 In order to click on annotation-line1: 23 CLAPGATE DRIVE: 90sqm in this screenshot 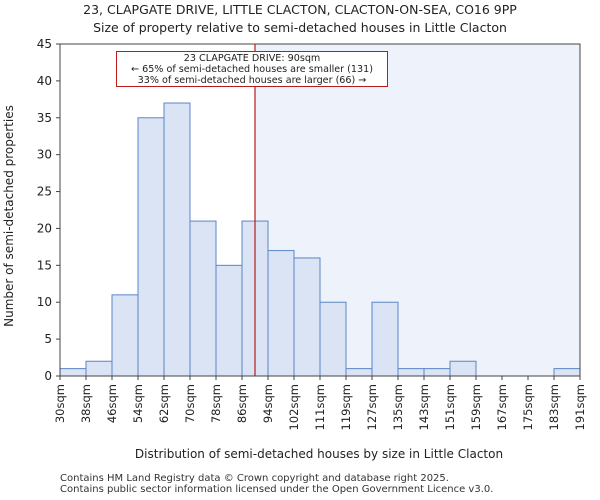, I will do `click(252, 58)`.